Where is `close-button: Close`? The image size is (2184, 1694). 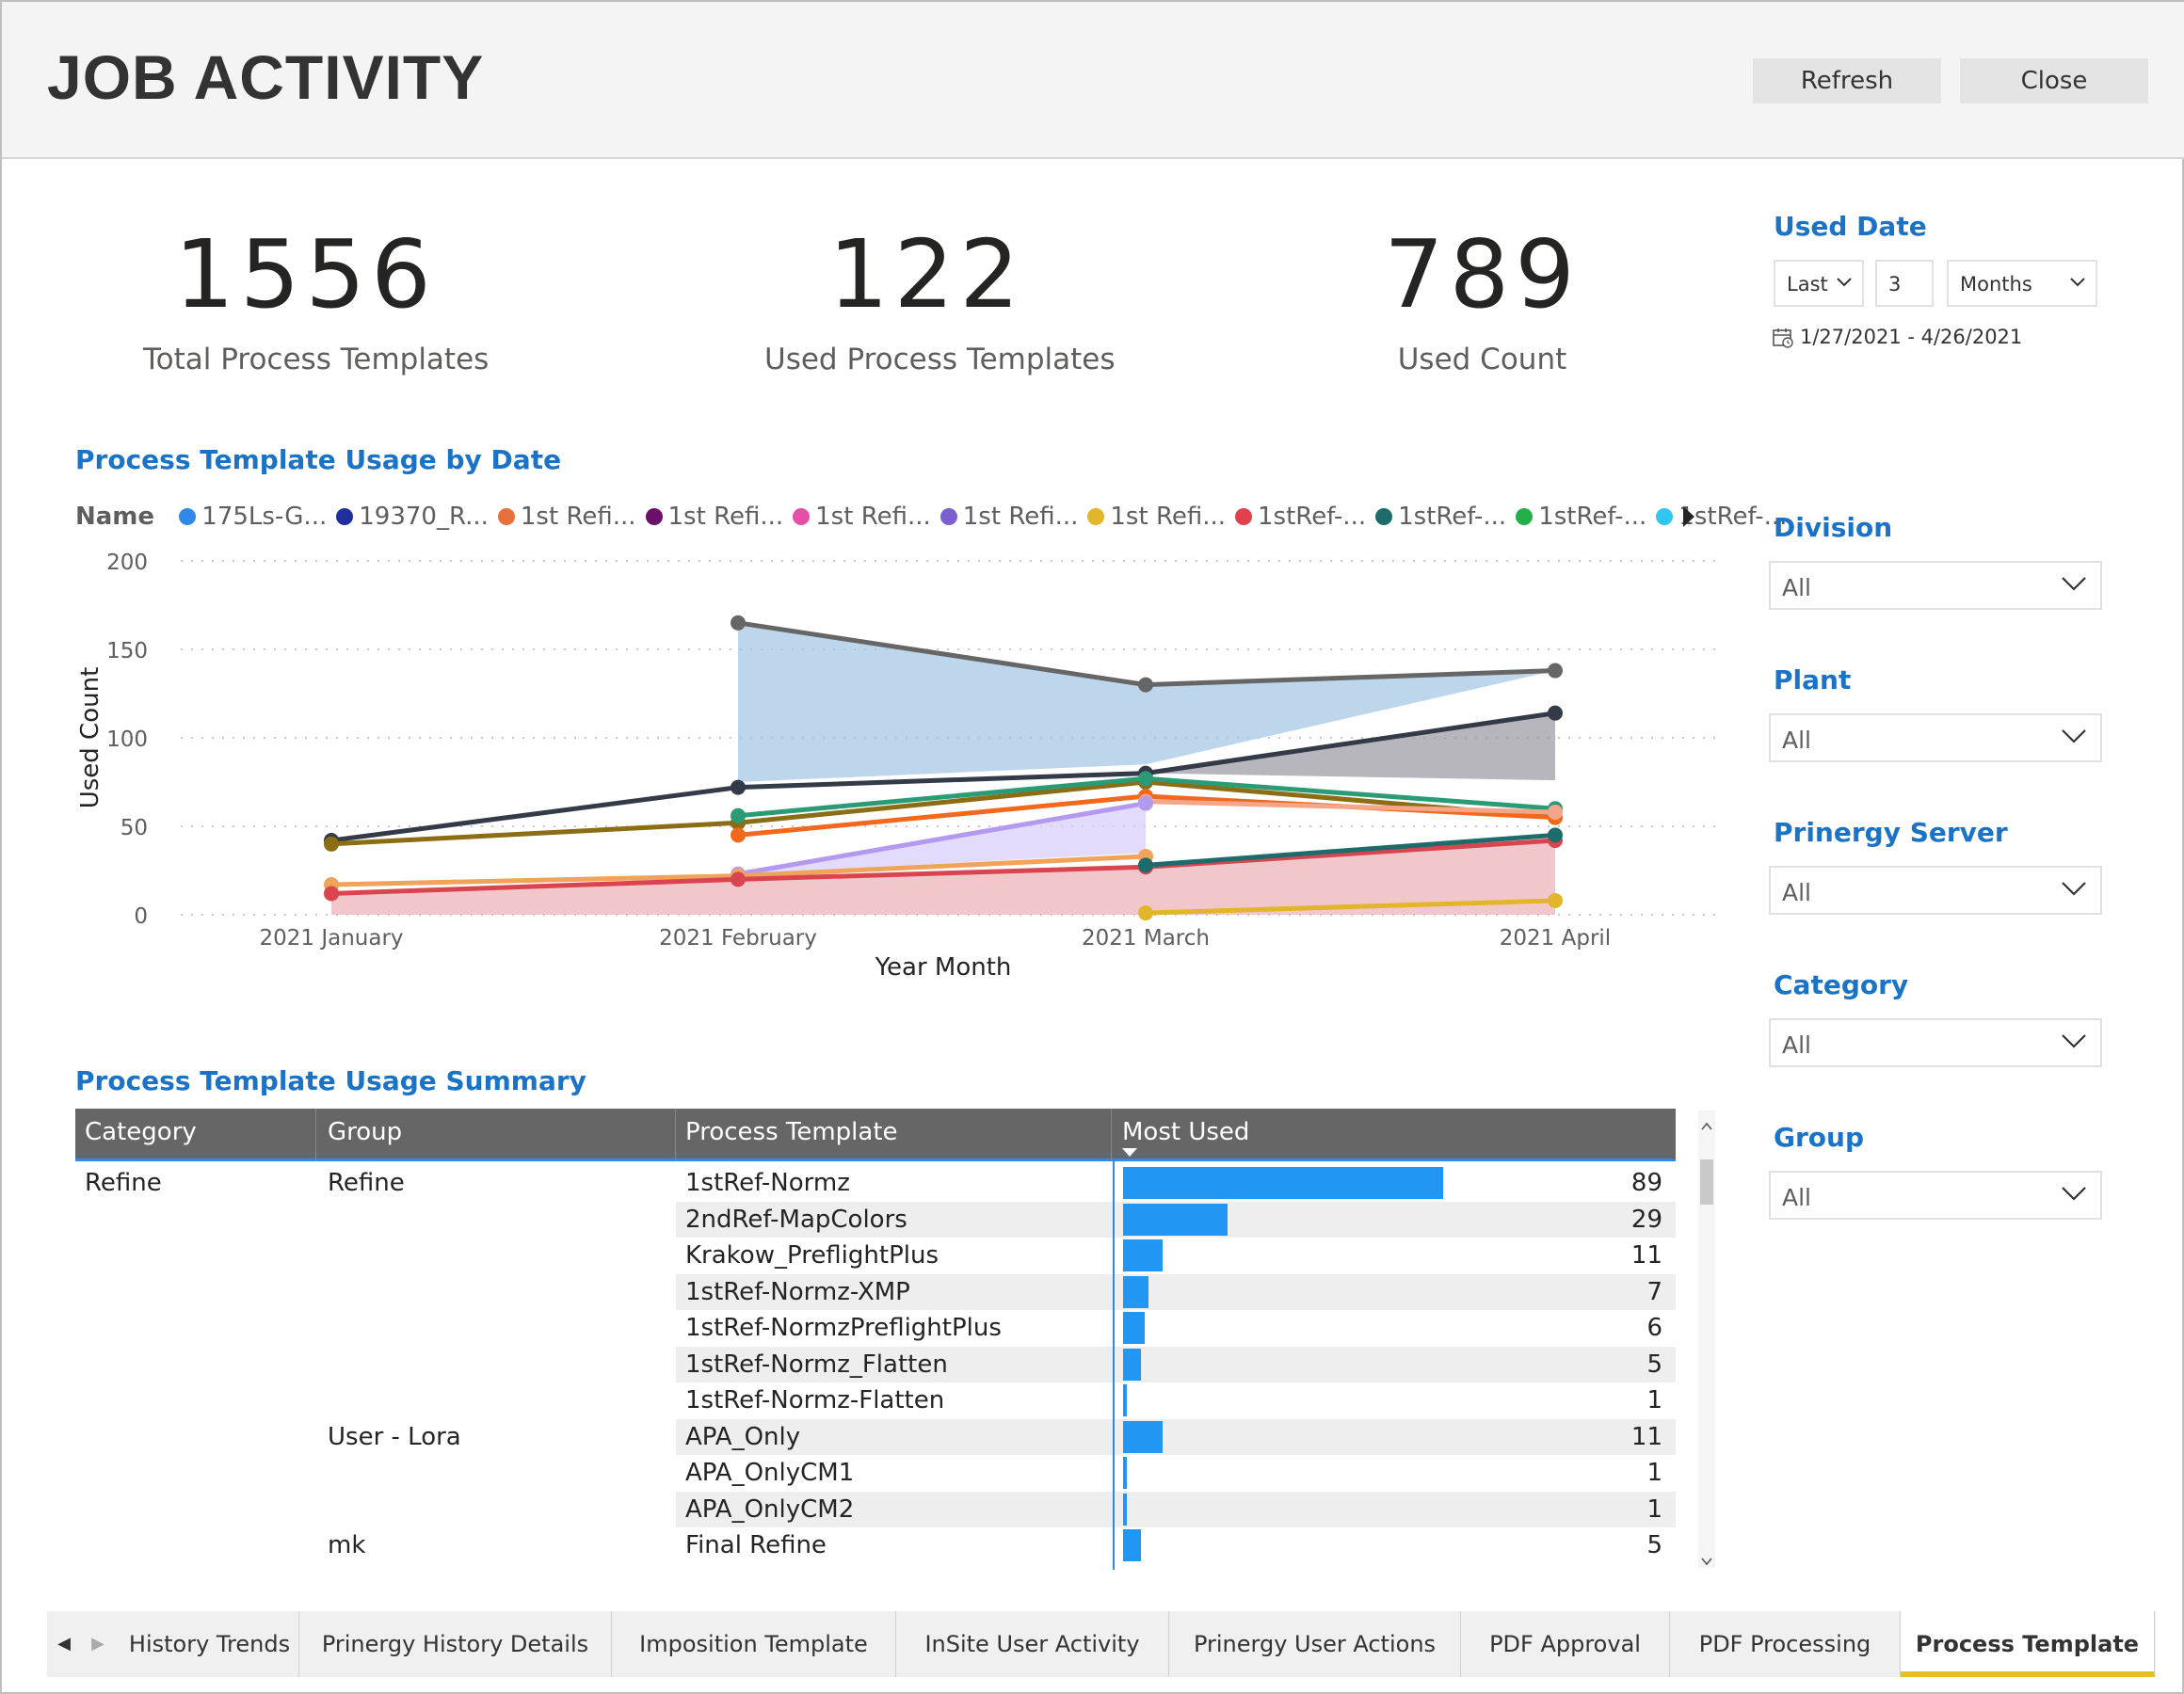
close-button: Close is located at coordinates (2054, 81).